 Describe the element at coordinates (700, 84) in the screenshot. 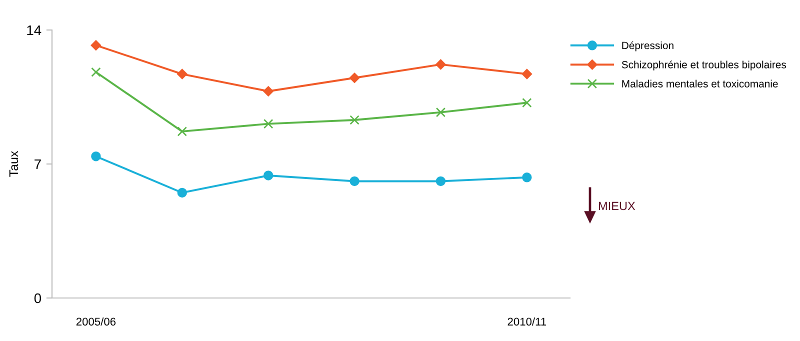

I see `legend-label: Maladies mentales et toxicomanie` at that location.